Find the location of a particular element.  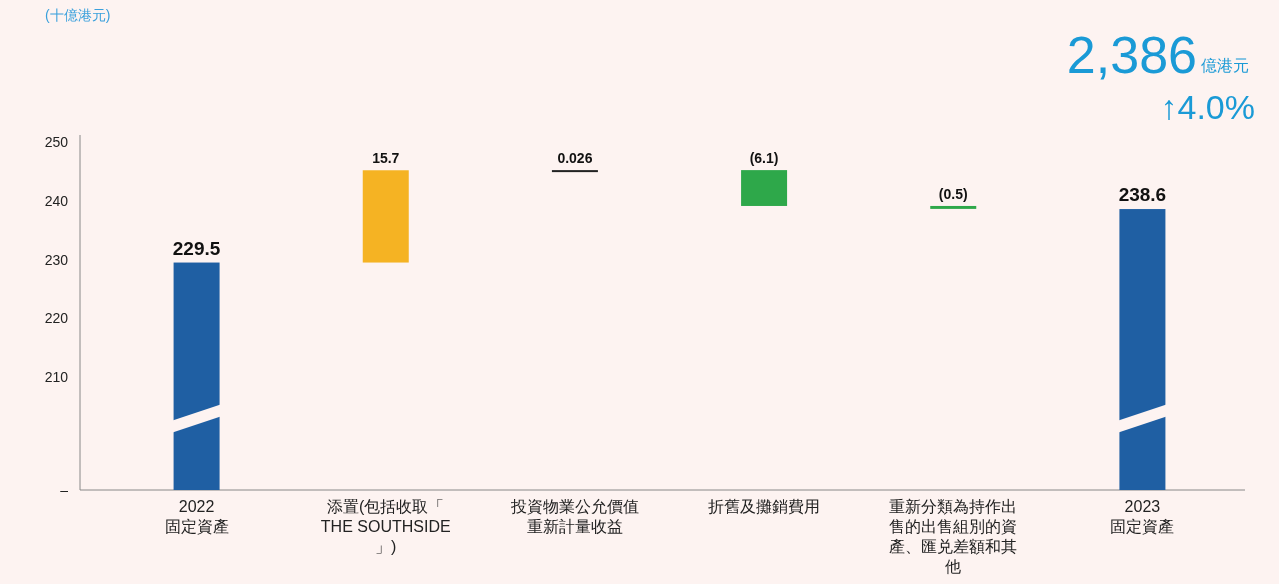

y-tick-label: 240 is located at coordinates (56, 200).